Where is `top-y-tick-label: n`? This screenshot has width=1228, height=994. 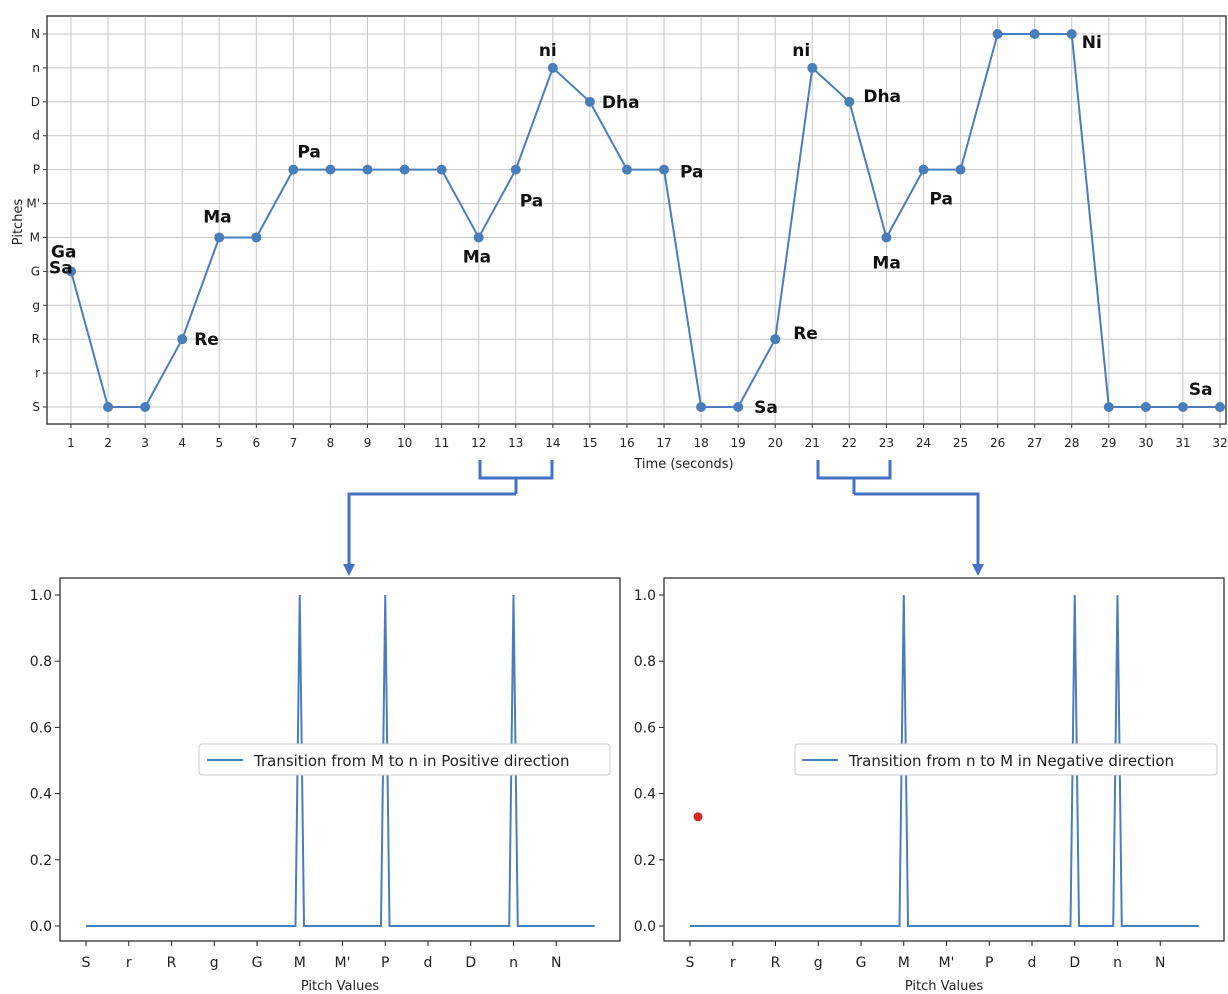
top-y-tick-label: n is located at coordinates (36, 68).